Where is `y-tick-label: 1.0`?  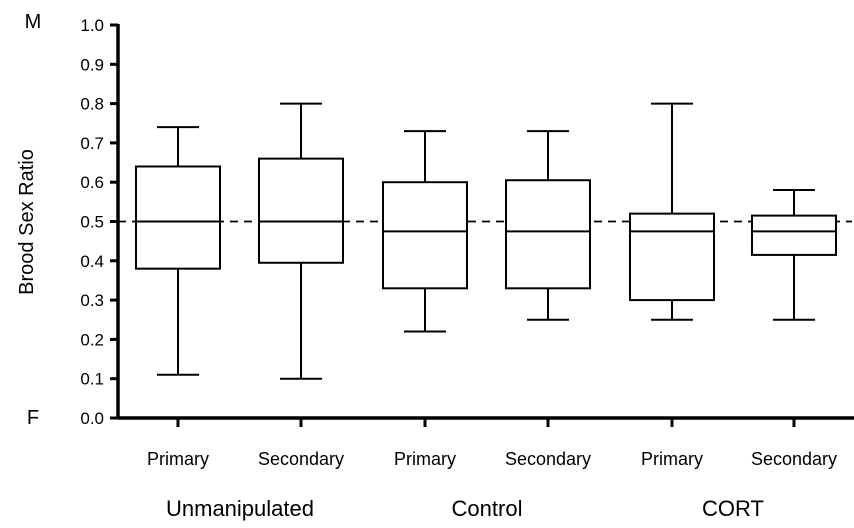
y-tick-label: 1.0 is located at coordinates (92, 25).